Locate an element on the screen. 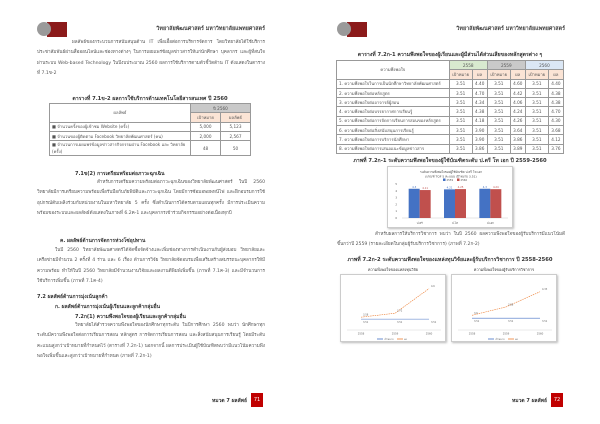  result-value: 4.70 is located at coordinates (479, 93).